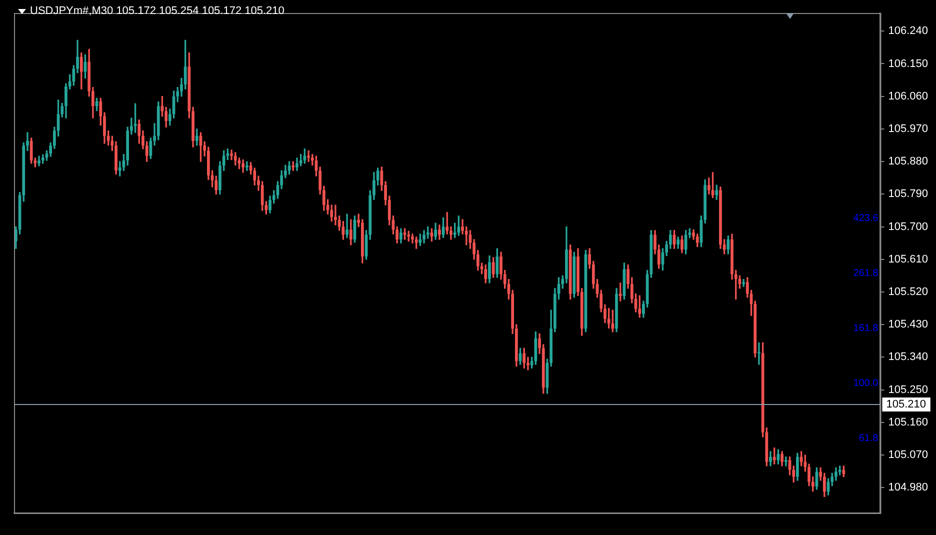 This screenshot has width=936, height=535. I want to click on y-tick-label: 106.240, so click(908, 31).